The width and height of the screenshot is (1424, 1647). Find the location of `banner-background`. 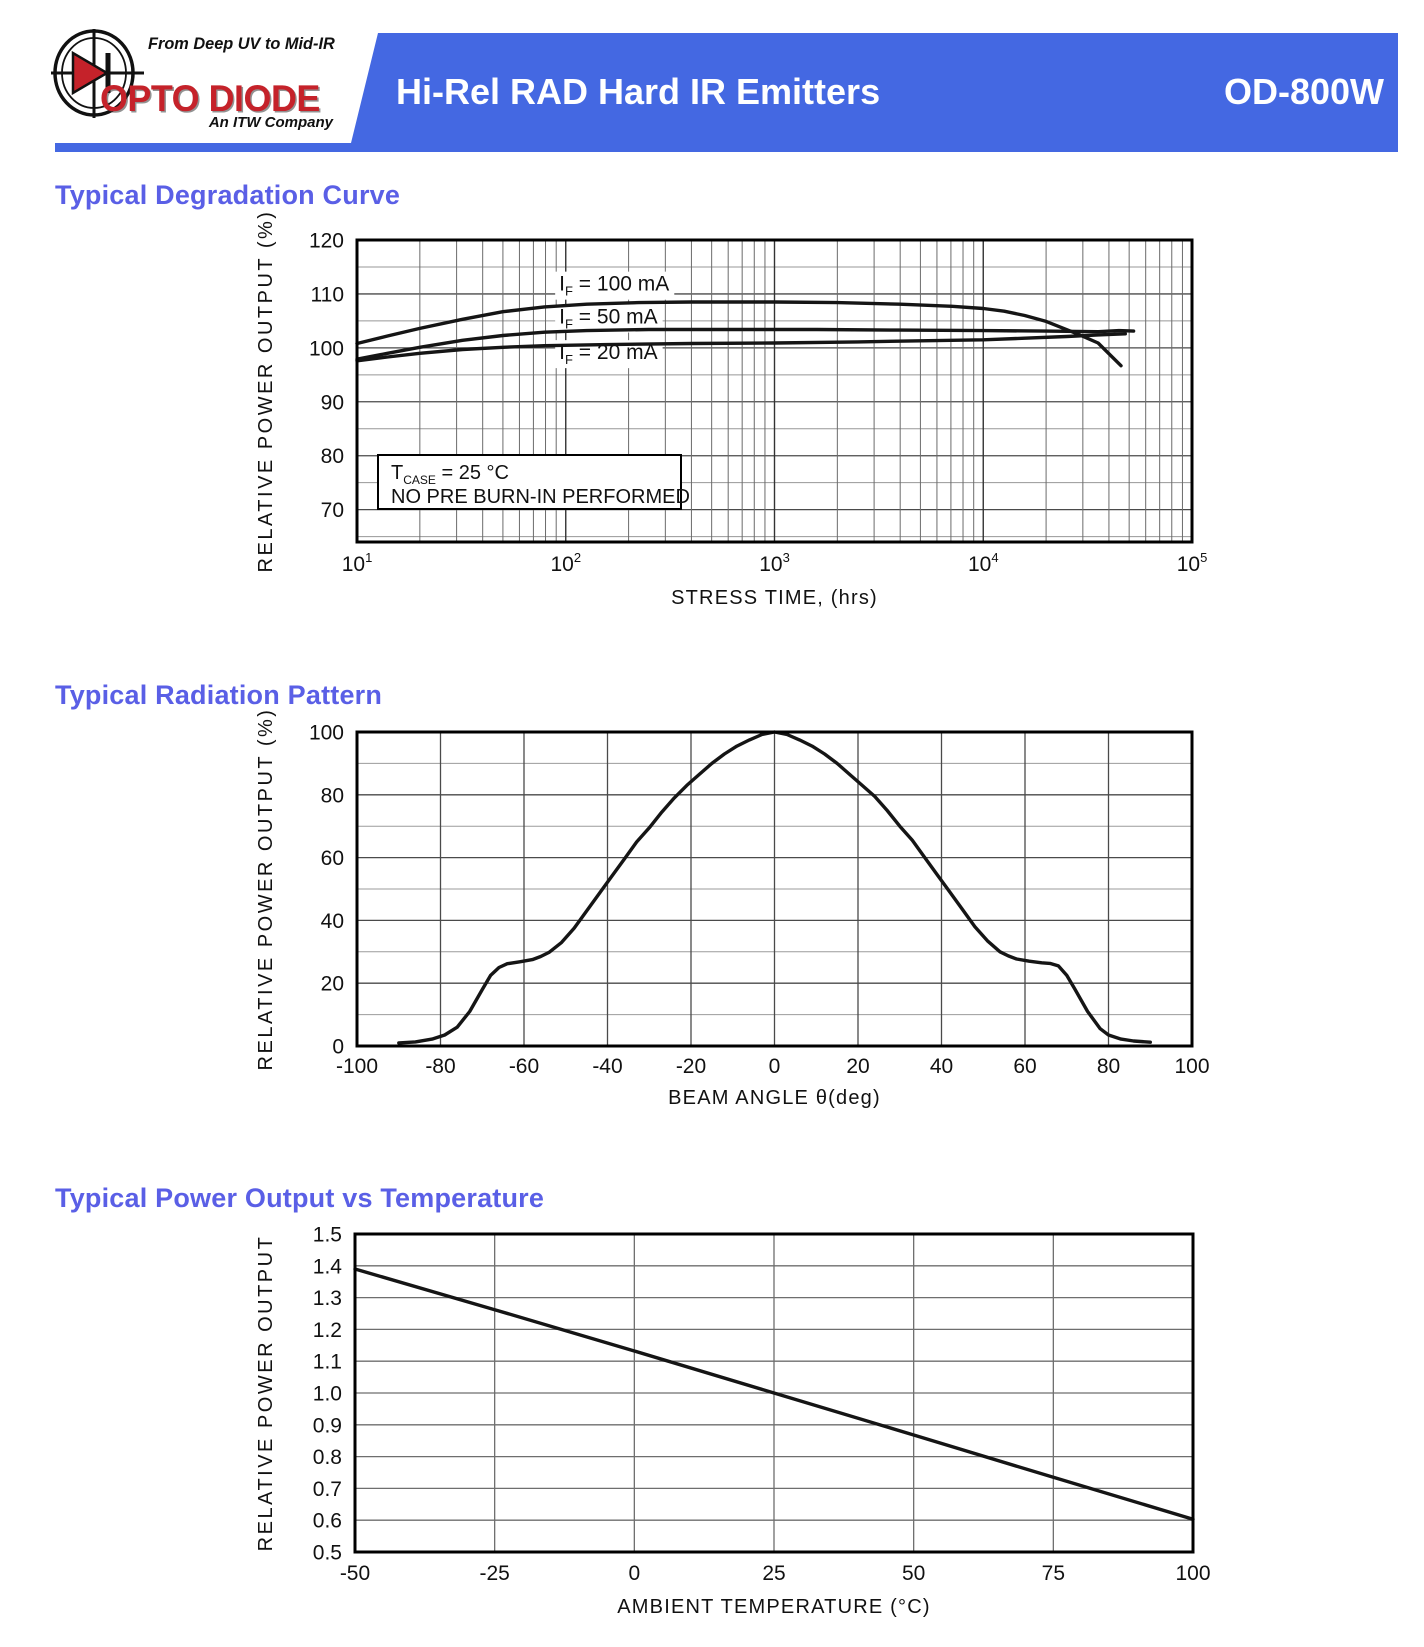

banner-background is located at coordinates (726, 92).